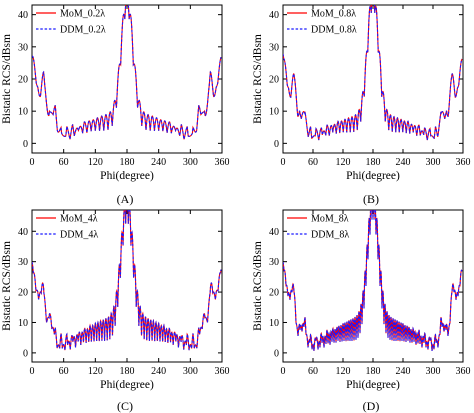 The image size is (474, 413). Describe the element at coordinates (79, 219) in the screenshot. I see `legend-label: MoM_4λ` at that location.